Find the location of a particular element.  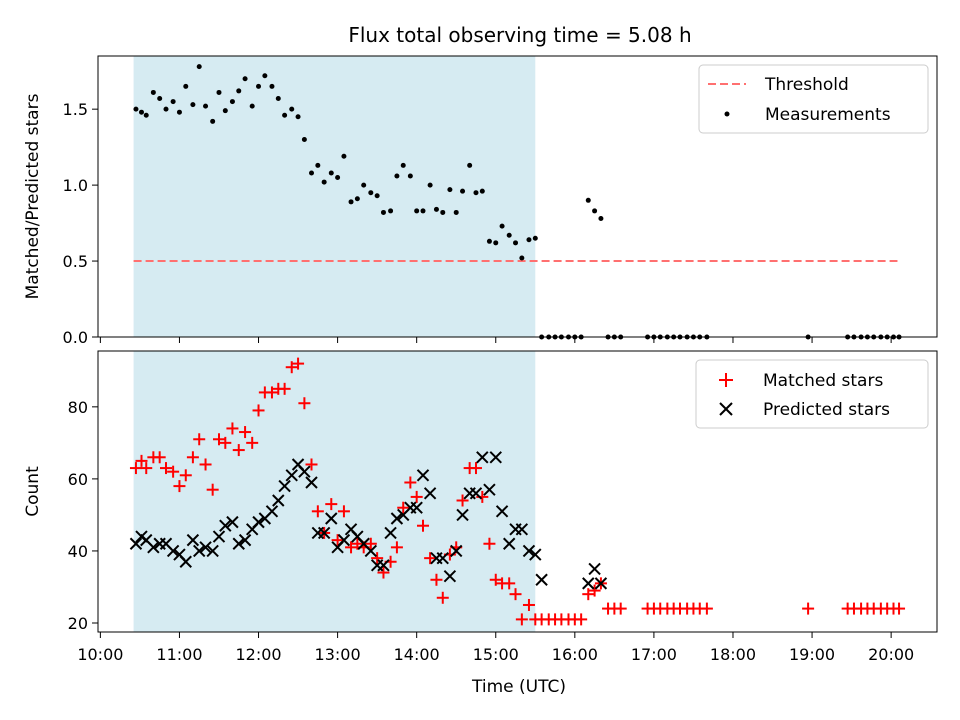

legend-matched-label: Matched stars is located at coordinates (823, 381).